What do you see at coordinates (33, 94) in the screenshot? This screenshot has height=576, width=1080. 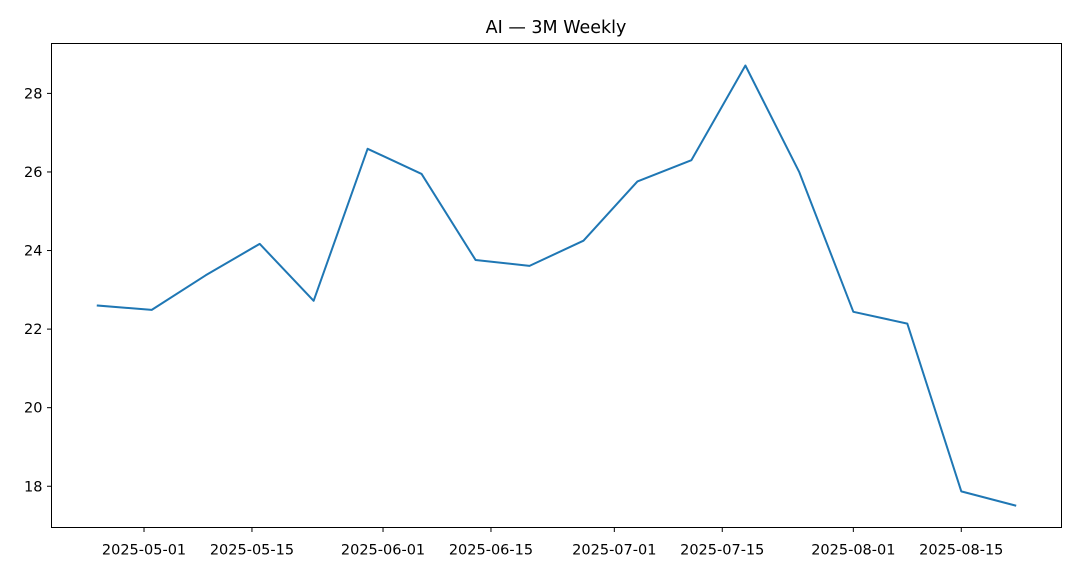 I see `y-tick-label: 28` at bounding box center [33, 94].